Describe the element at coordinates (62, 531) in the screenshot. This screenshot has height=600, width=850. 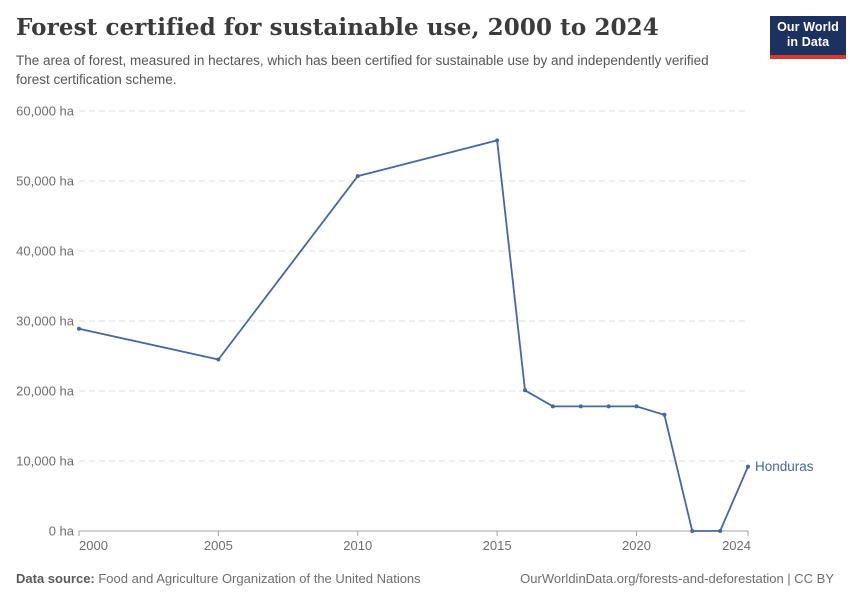
I see `y-axis-tick-label: 0 ha` at that location.